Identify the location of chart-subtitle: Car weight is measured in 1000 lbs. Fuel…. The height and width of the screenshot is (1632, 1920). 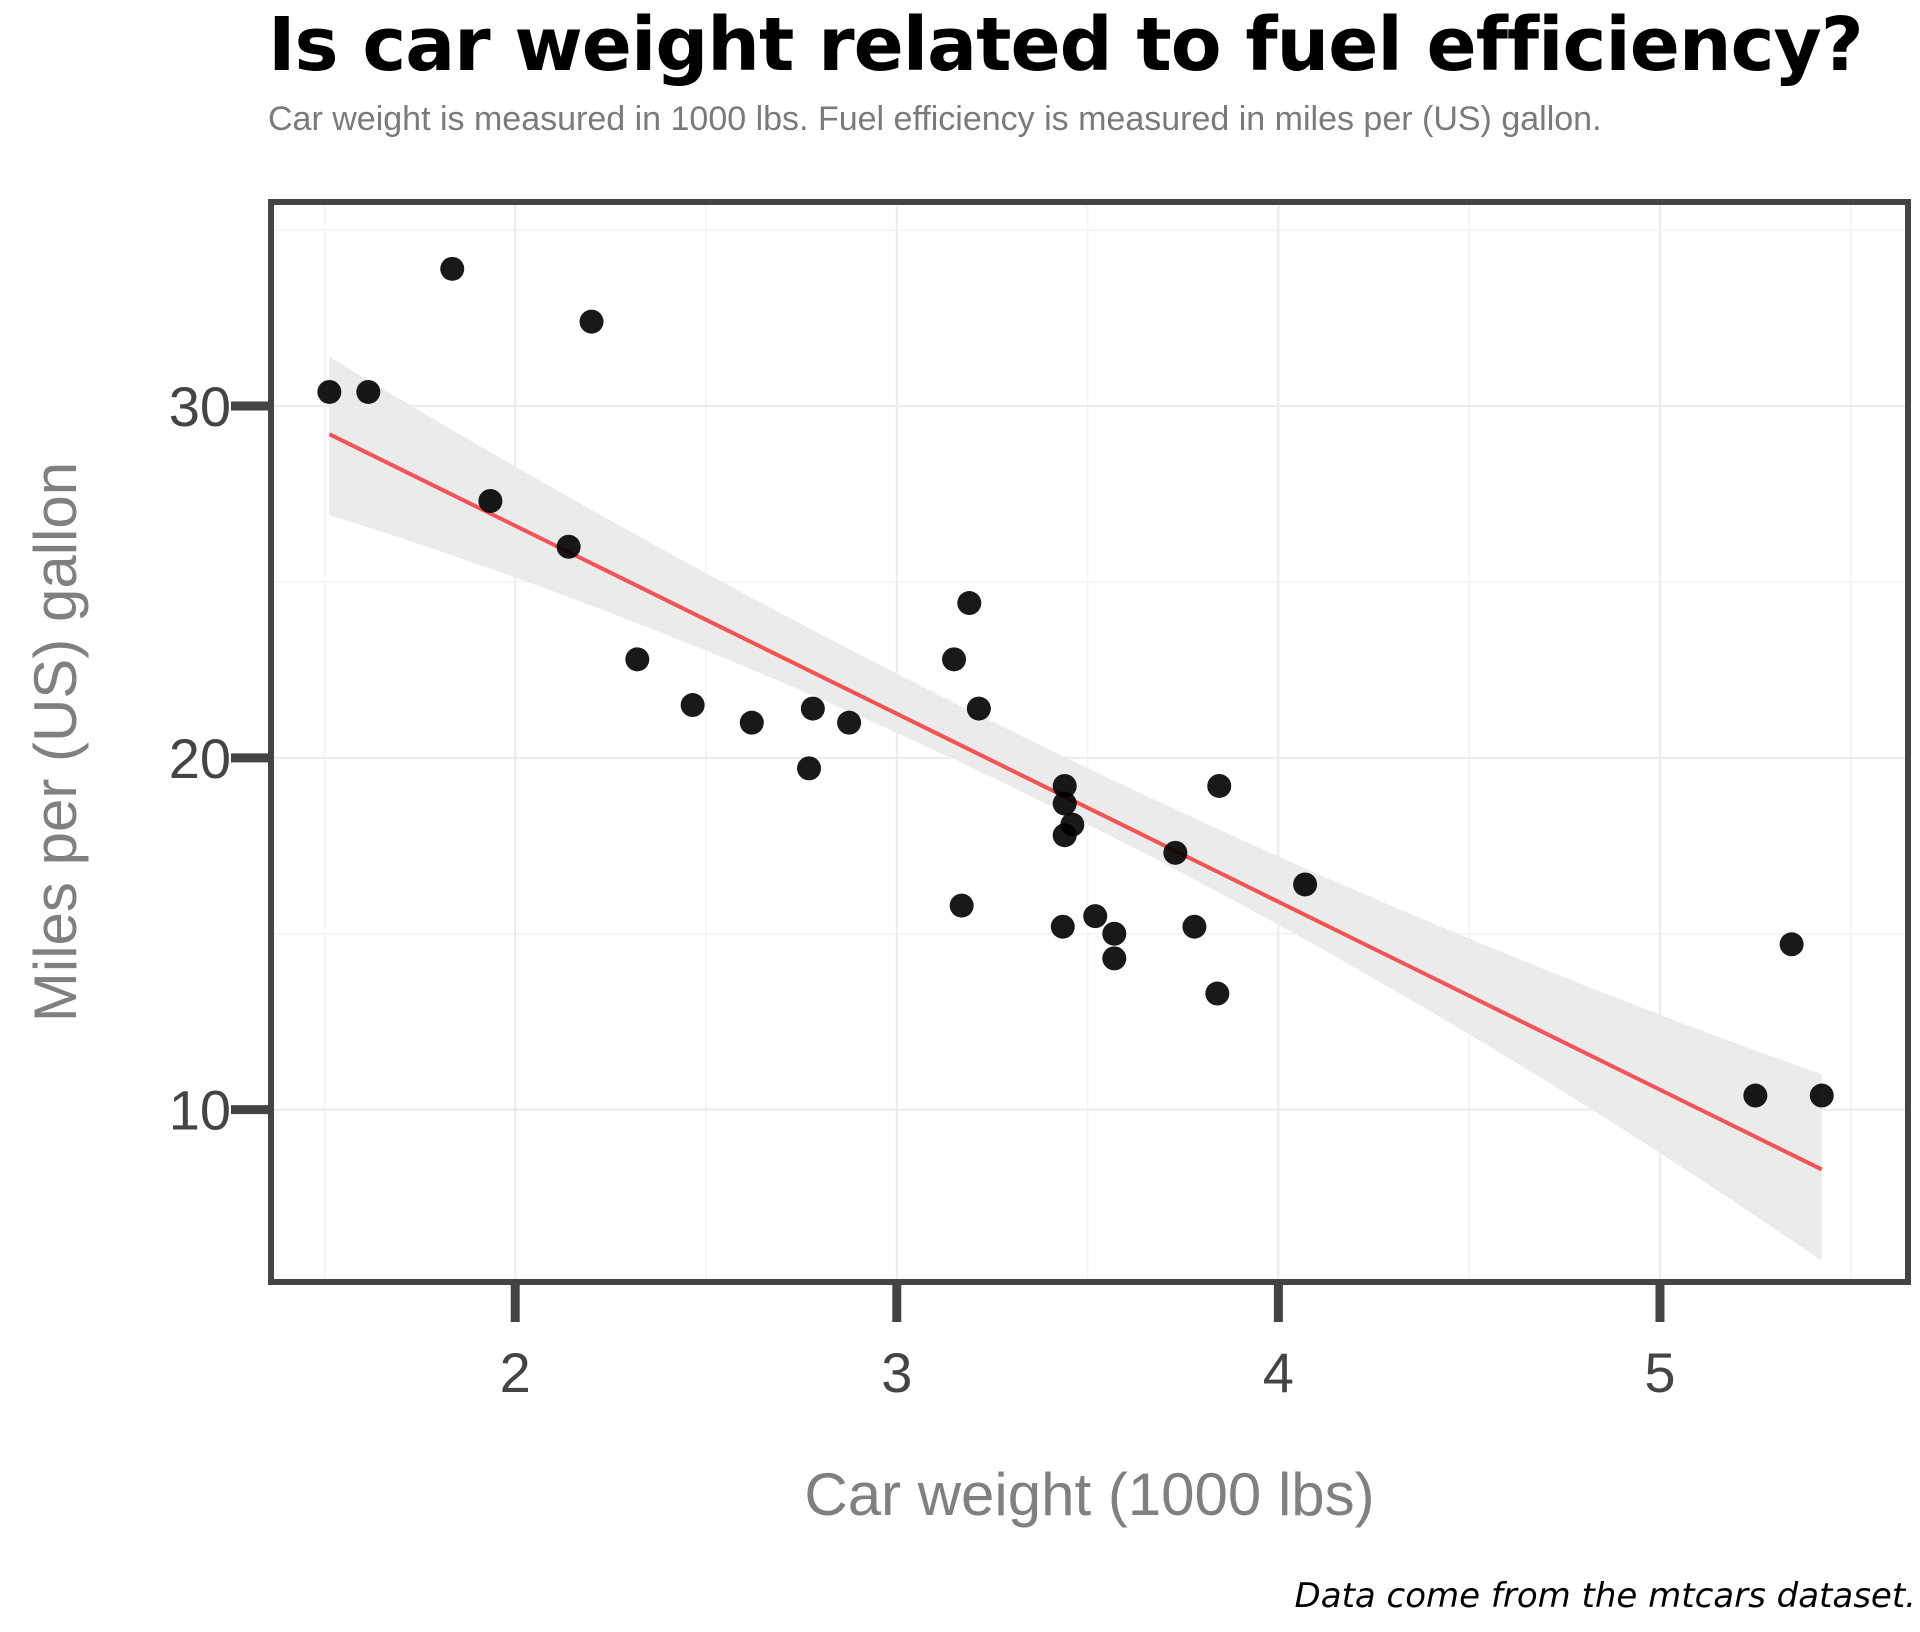
(935, 119).